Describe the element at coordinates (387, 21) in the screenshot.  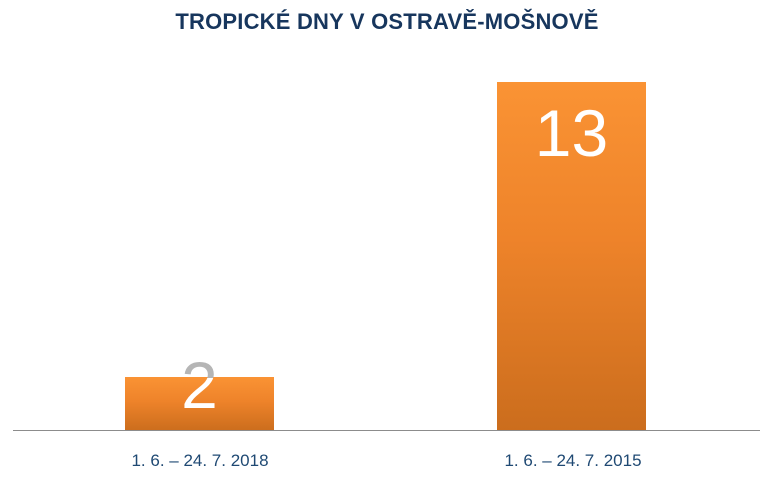
I see `chart-title: TROPICKÉ DNY V OSTRAVĚ-MOŠNOVĚ` at that location.